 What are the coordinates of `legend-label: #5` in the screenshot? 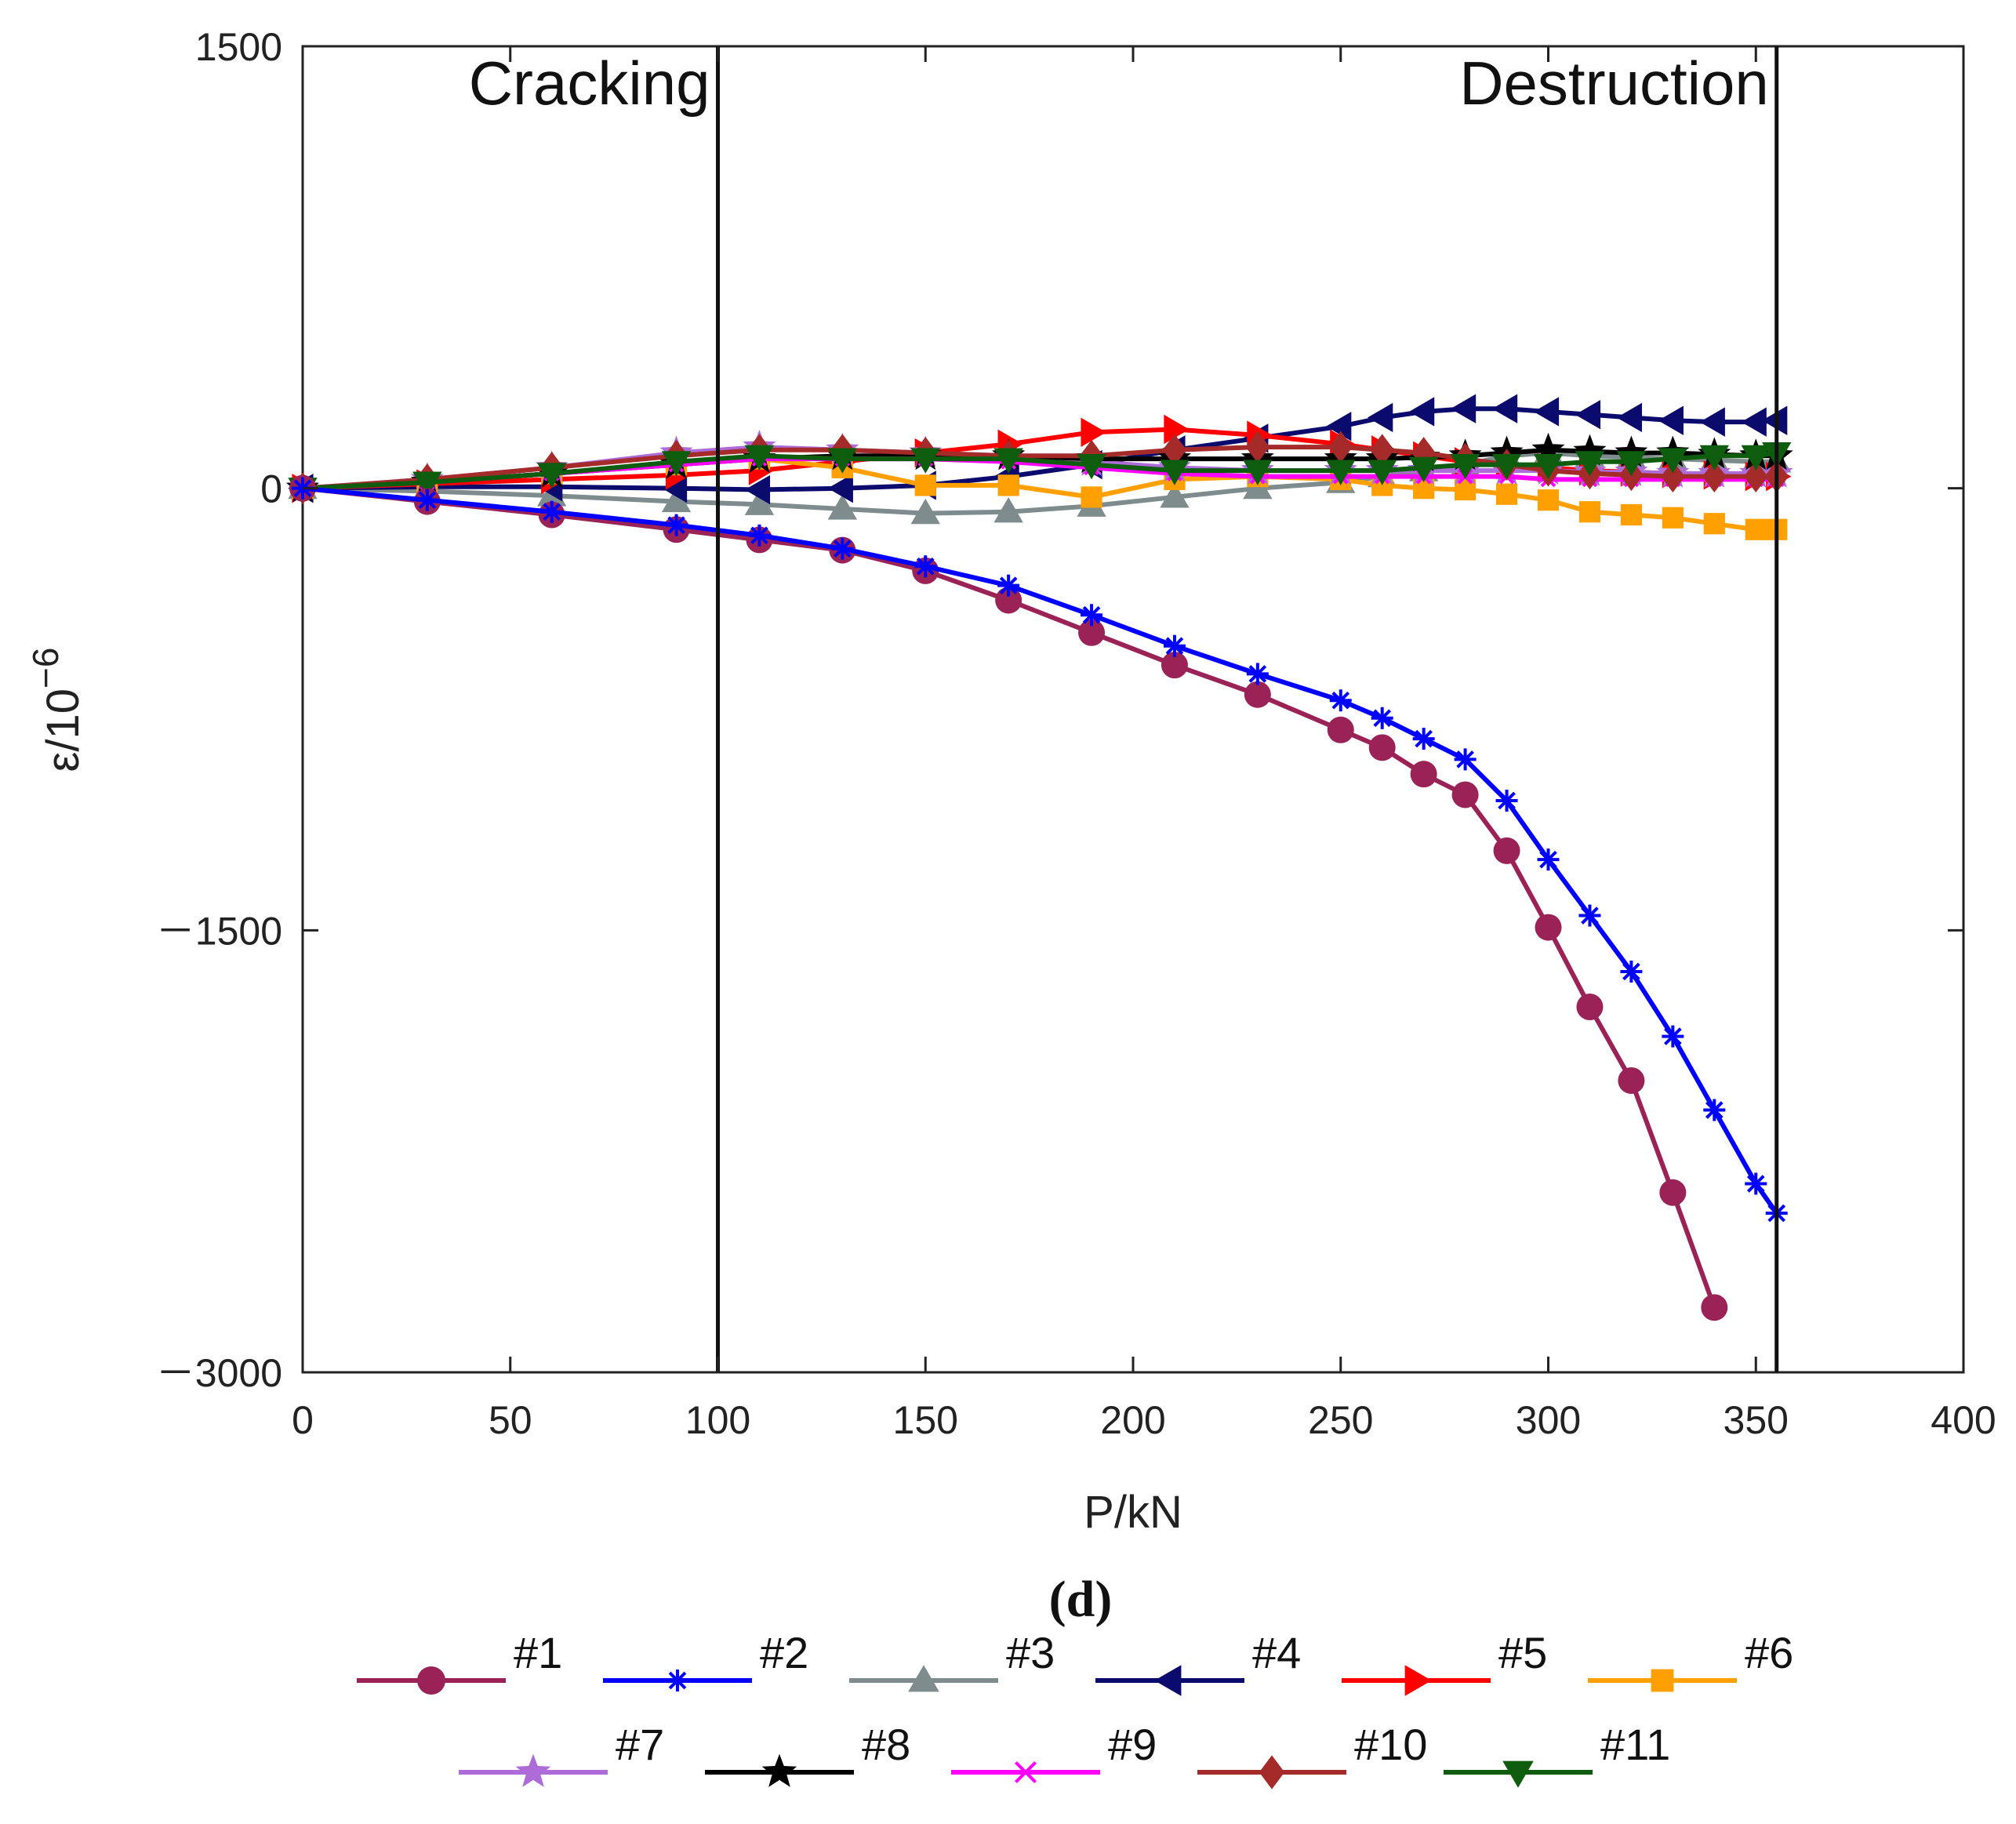 It's located at (1522, 1653).